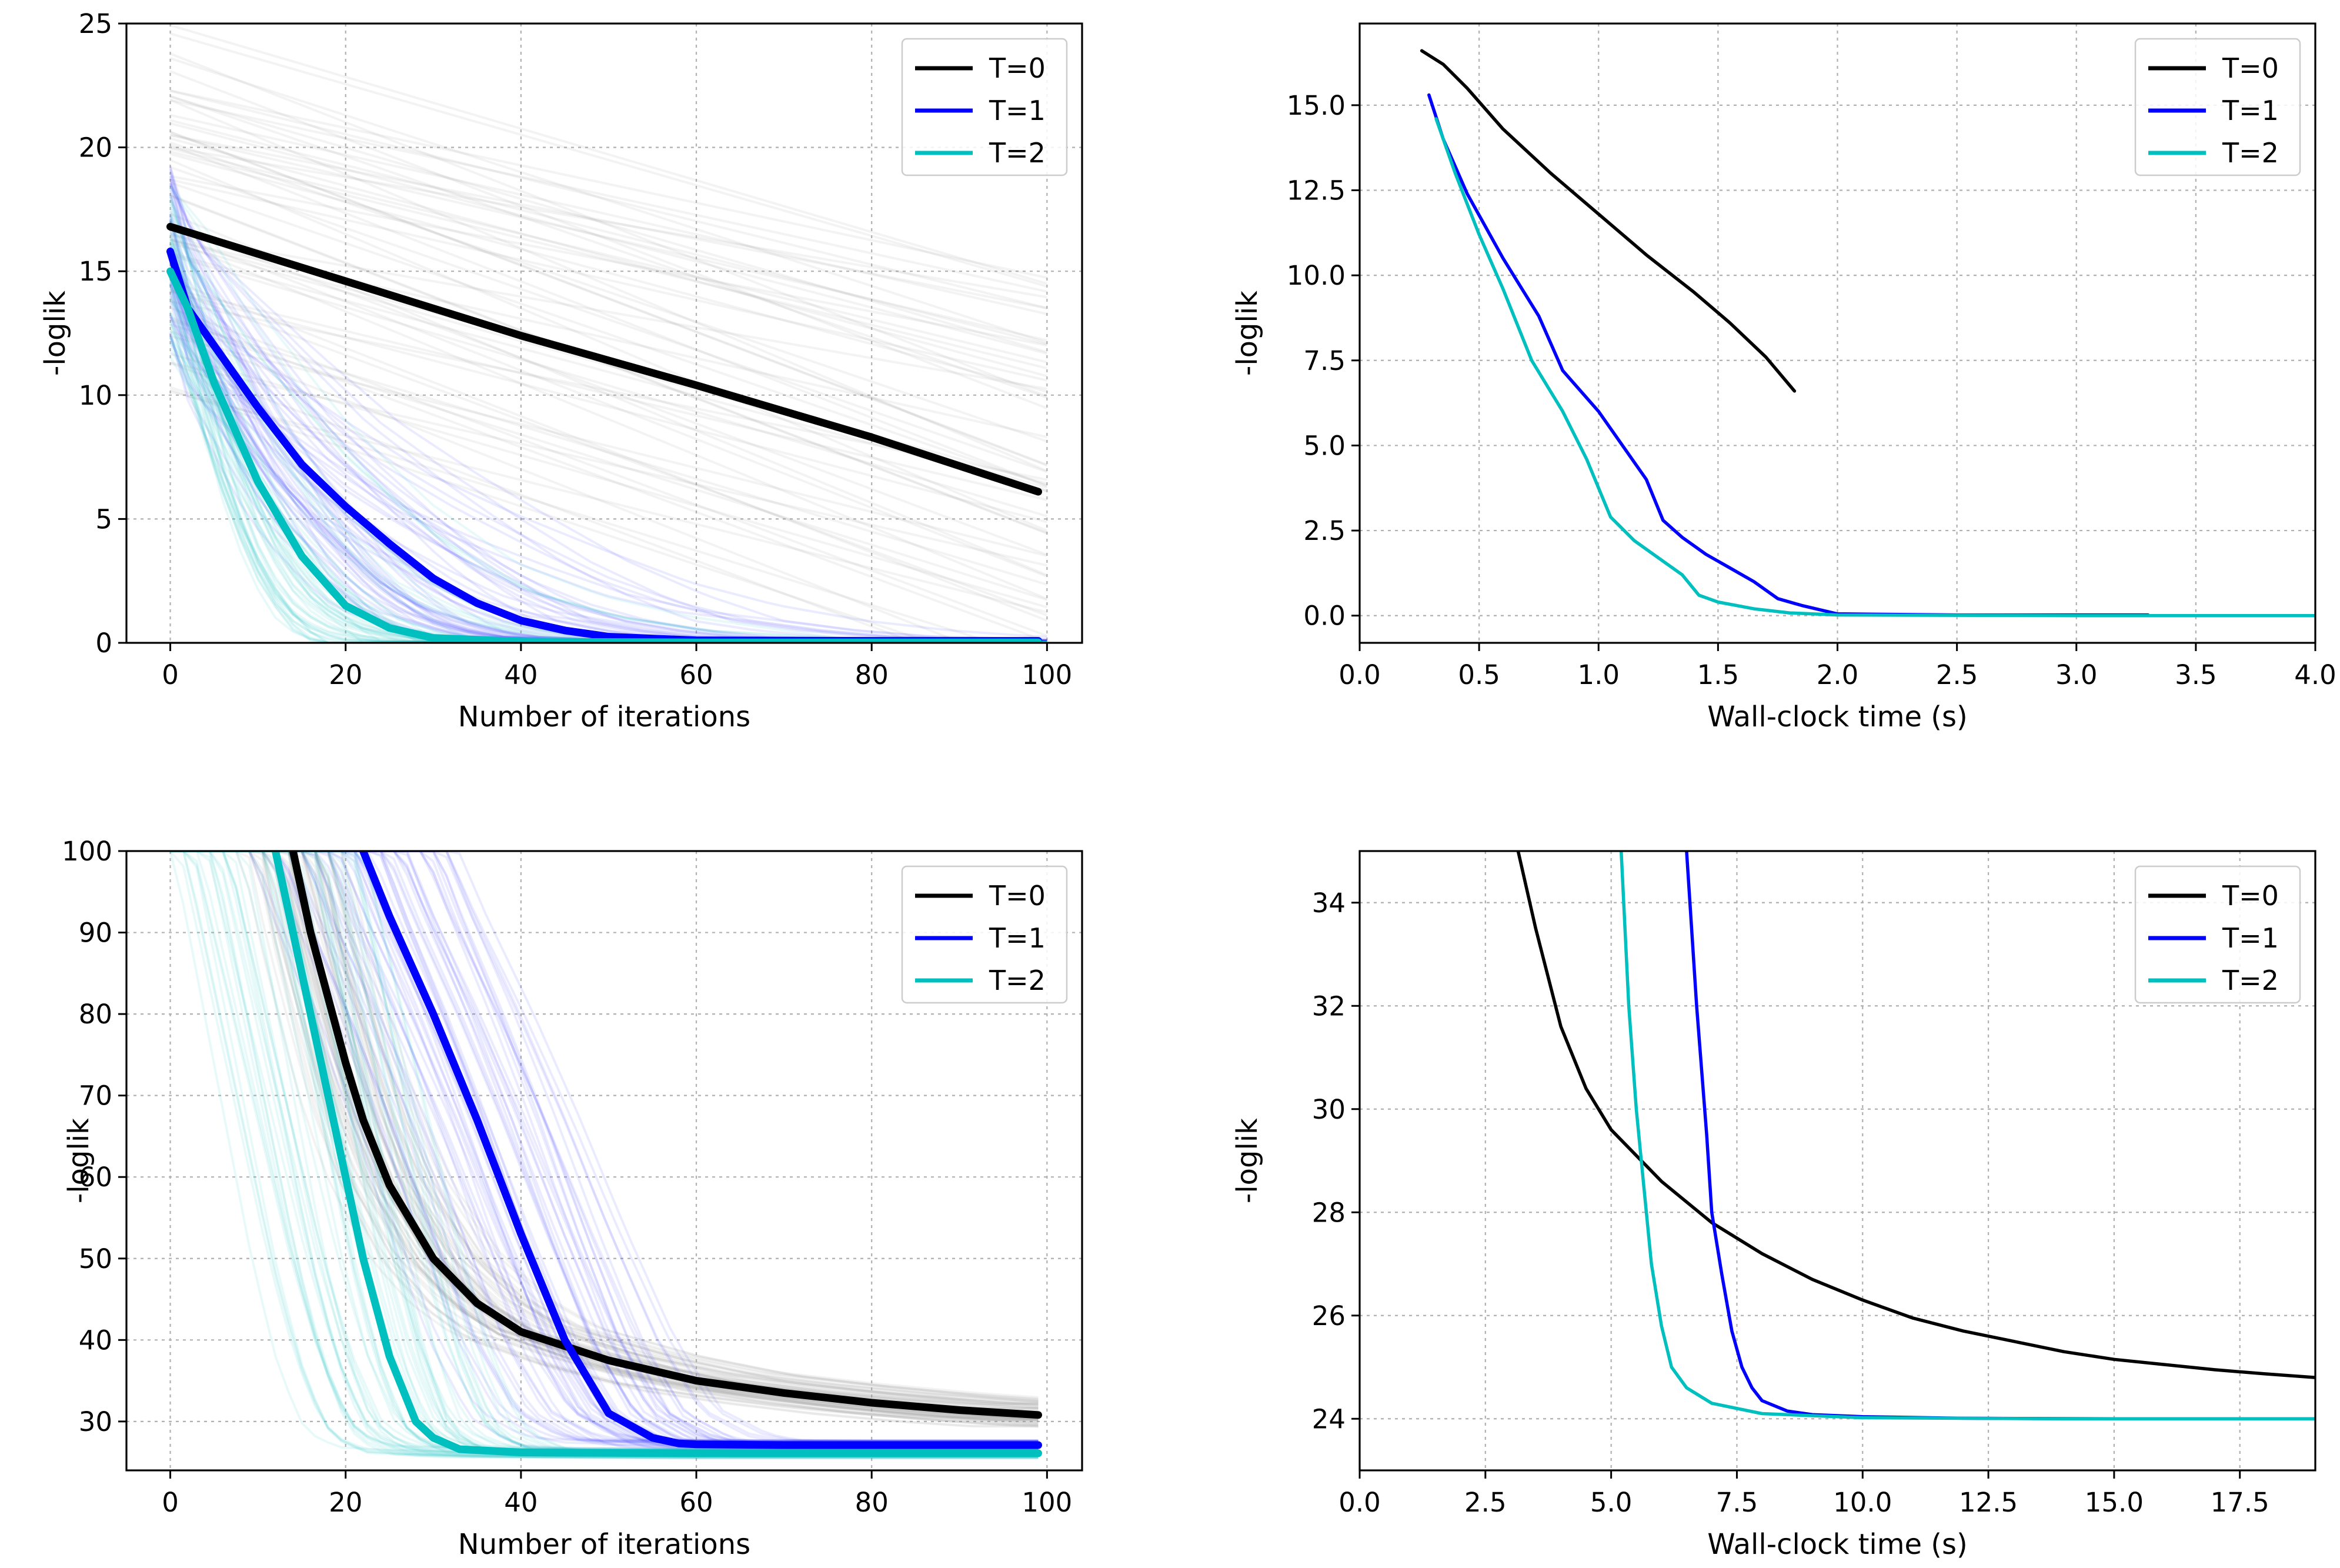  I want to click on x-tick-label: 7.5, so click(1737, 1502).